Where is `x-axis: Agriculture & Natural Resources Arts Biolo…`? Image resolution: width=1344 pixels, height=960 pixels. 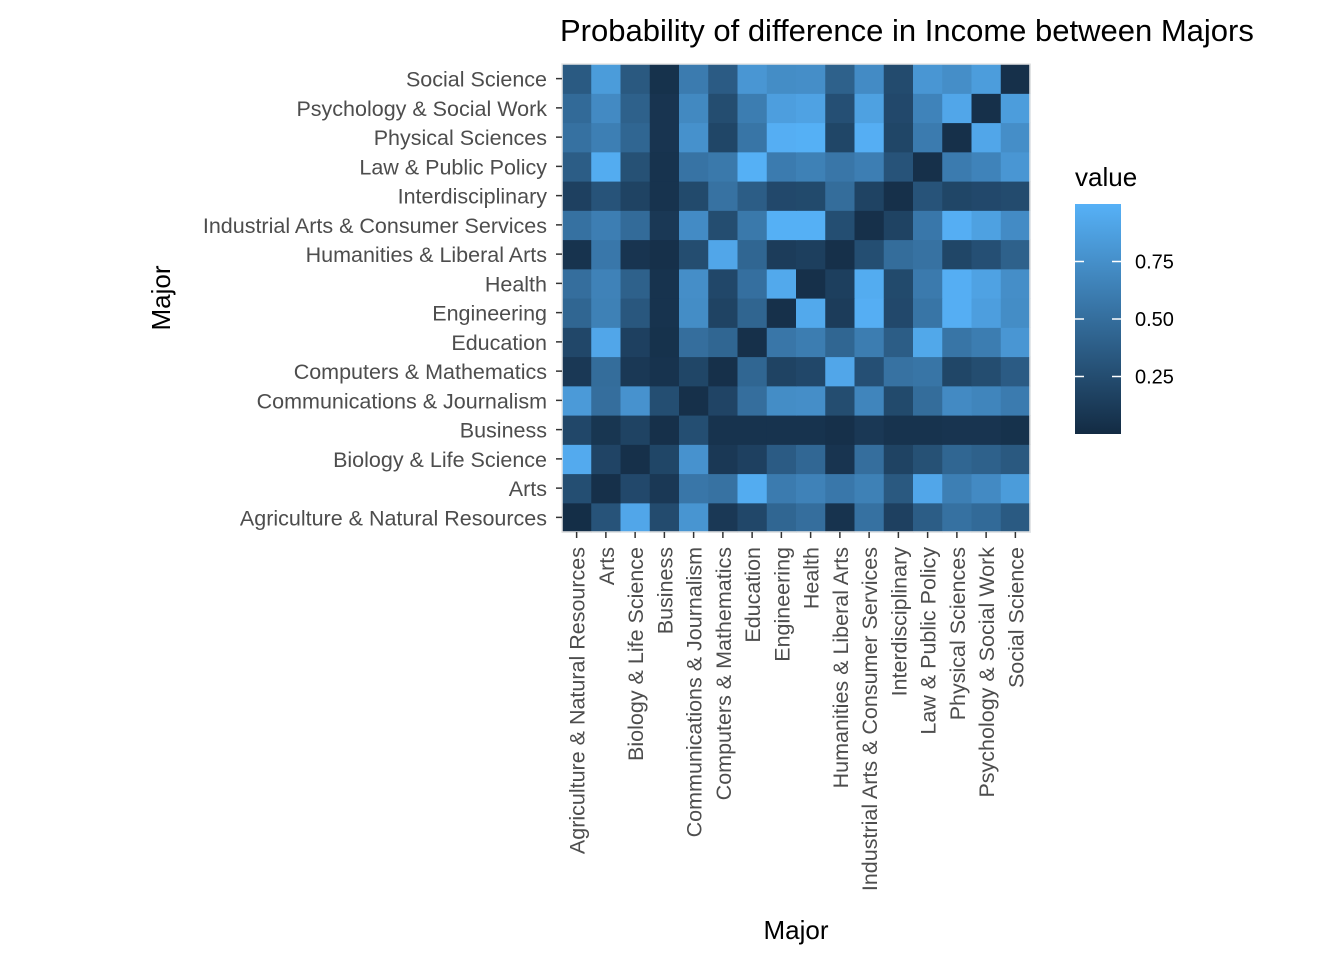
x-axis: Agriculture & Natural Resources Arts Biolo… is located at coordinates (797, 711).